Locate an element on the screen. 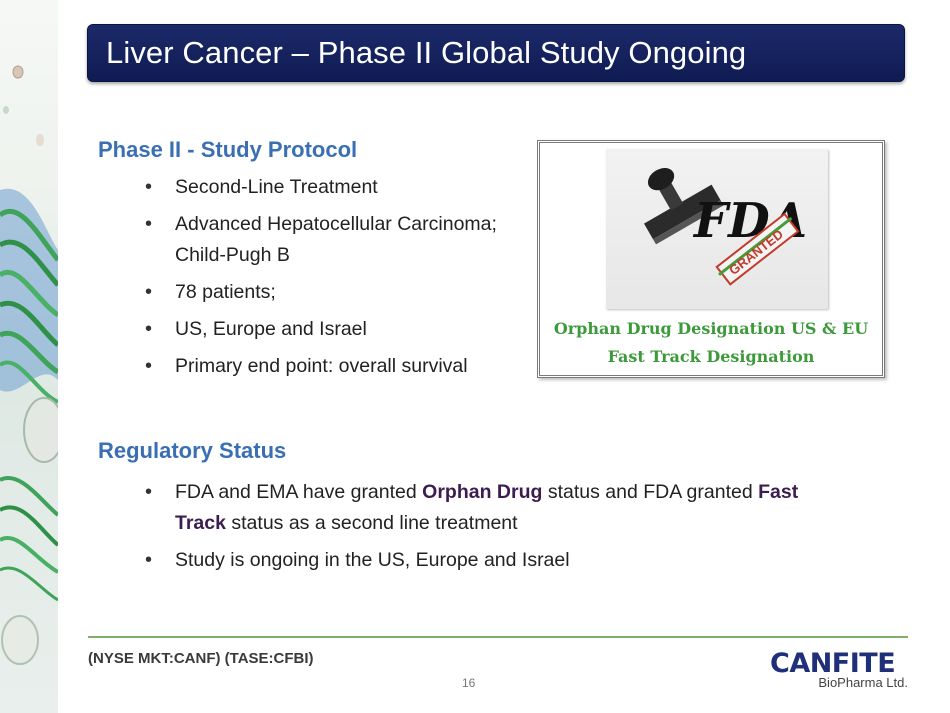  list-item-text: Primary end point: overall survival is located at coordinates (321, 366).